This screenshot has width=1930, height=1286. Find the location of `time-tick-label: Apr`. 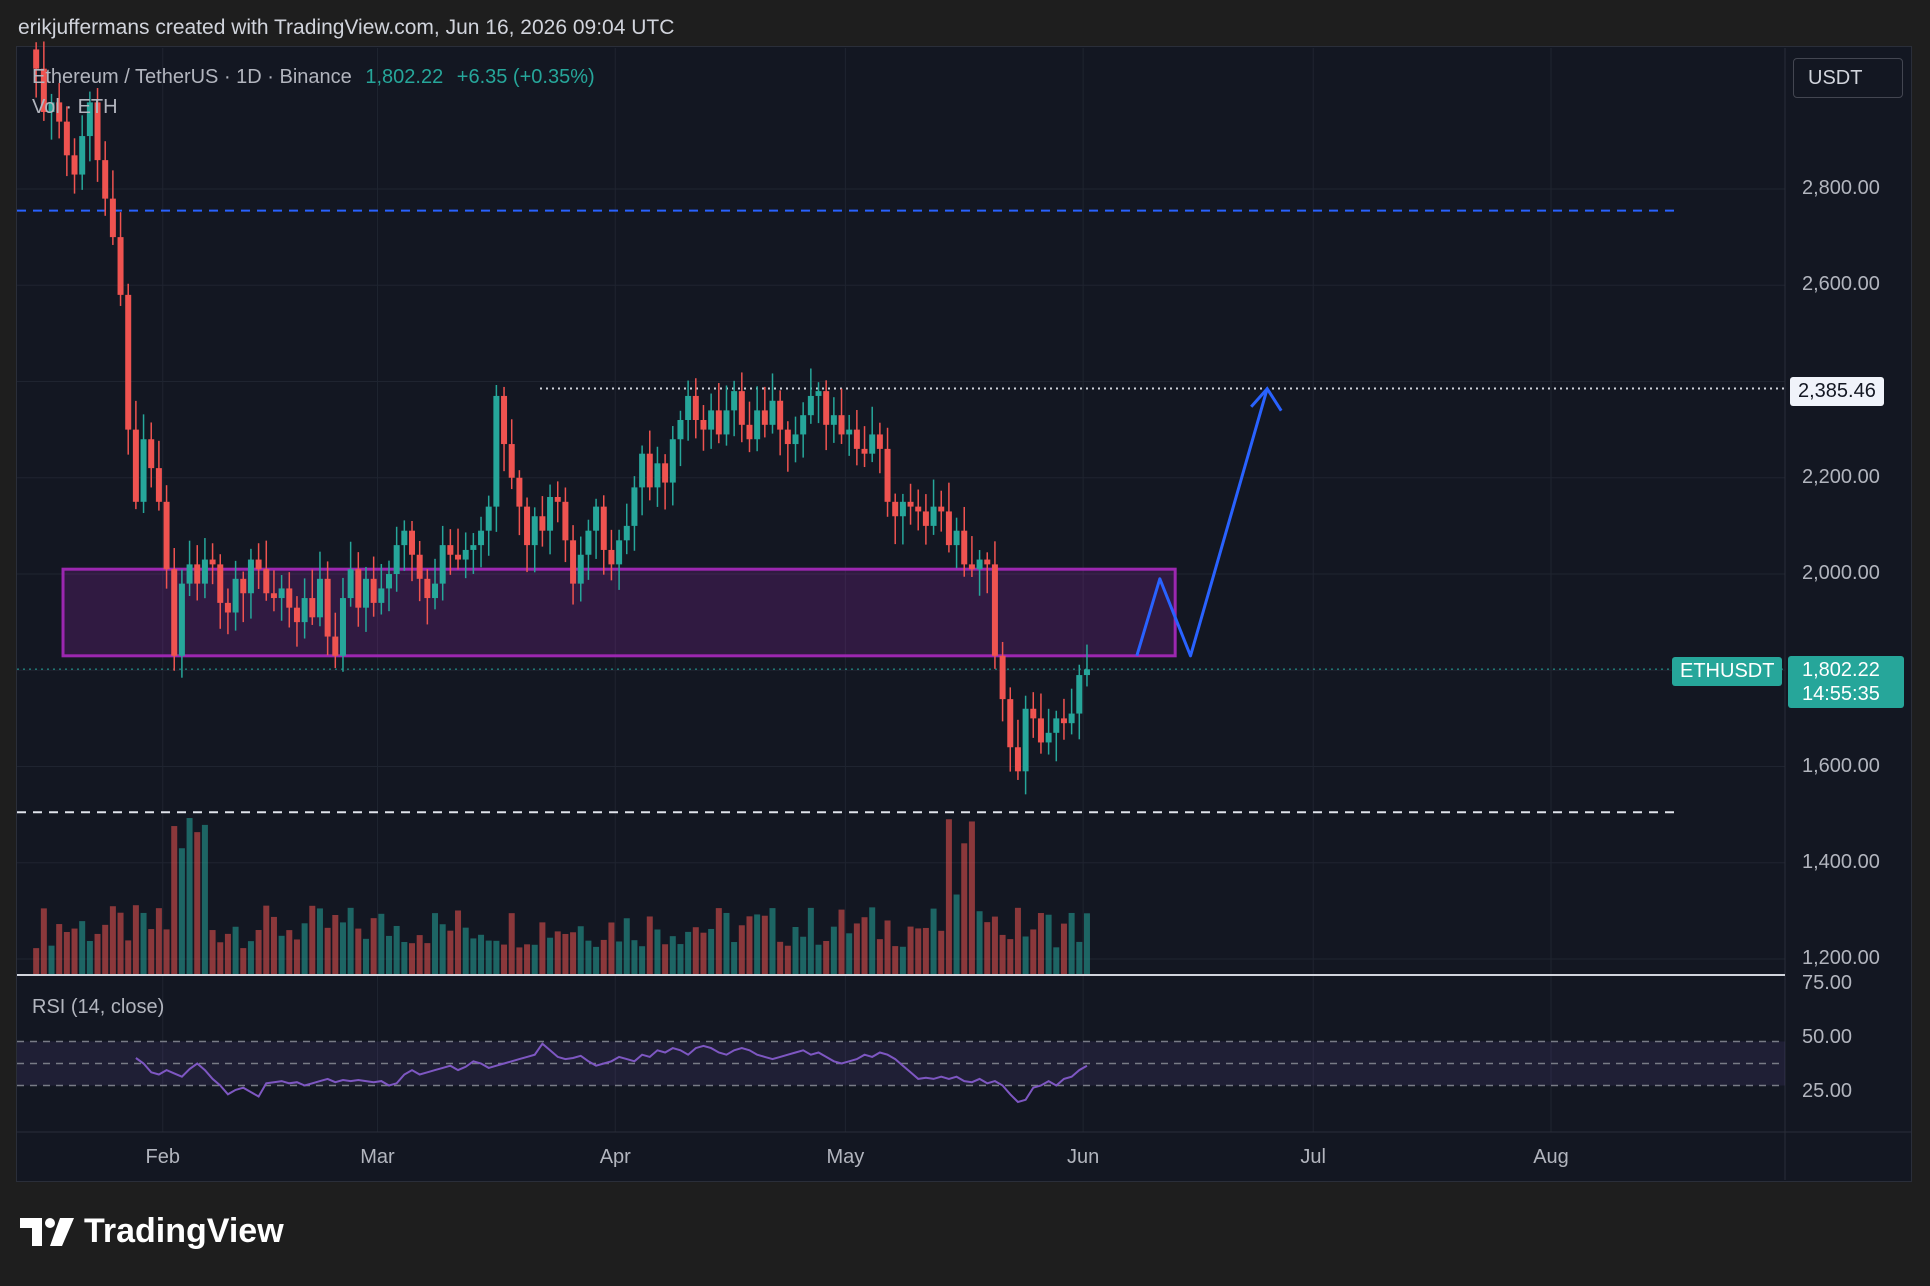

time-tick-label: Apr is located at coordinates (615, 1157).